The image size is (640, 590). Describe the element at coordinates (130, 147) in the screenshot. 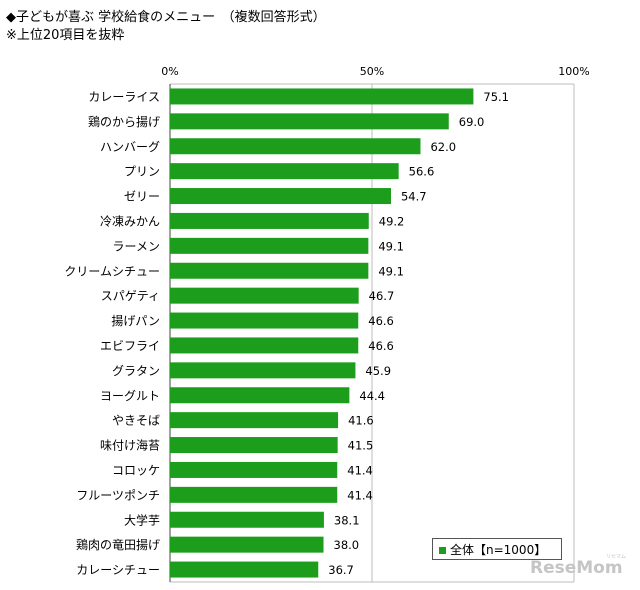

I see `category-label: ハンバーグ` at that location.